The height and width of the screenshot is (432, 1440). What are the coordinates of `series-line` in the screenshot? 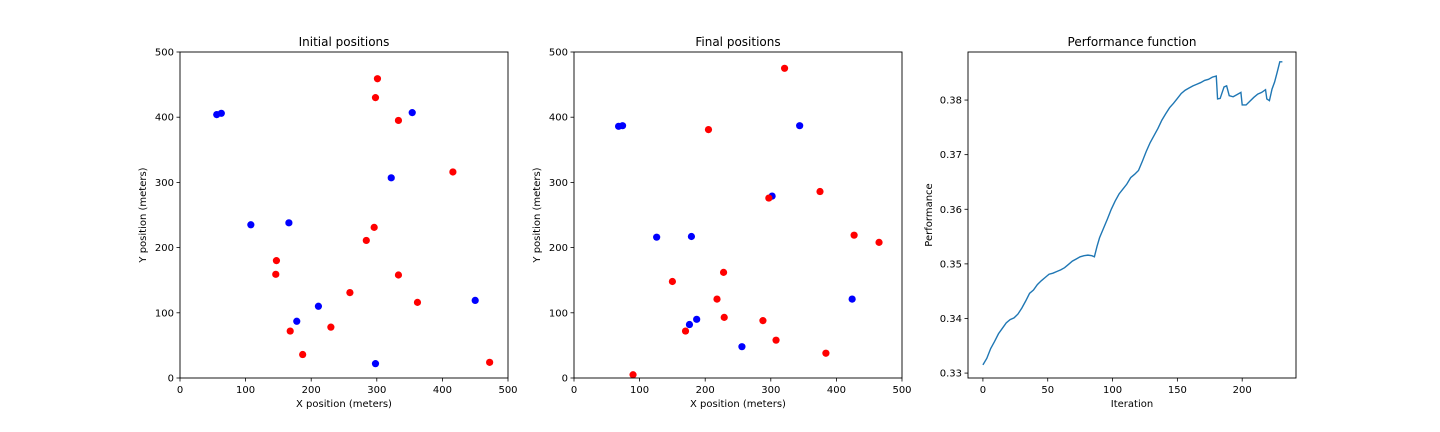 It's located at (1132, 213).